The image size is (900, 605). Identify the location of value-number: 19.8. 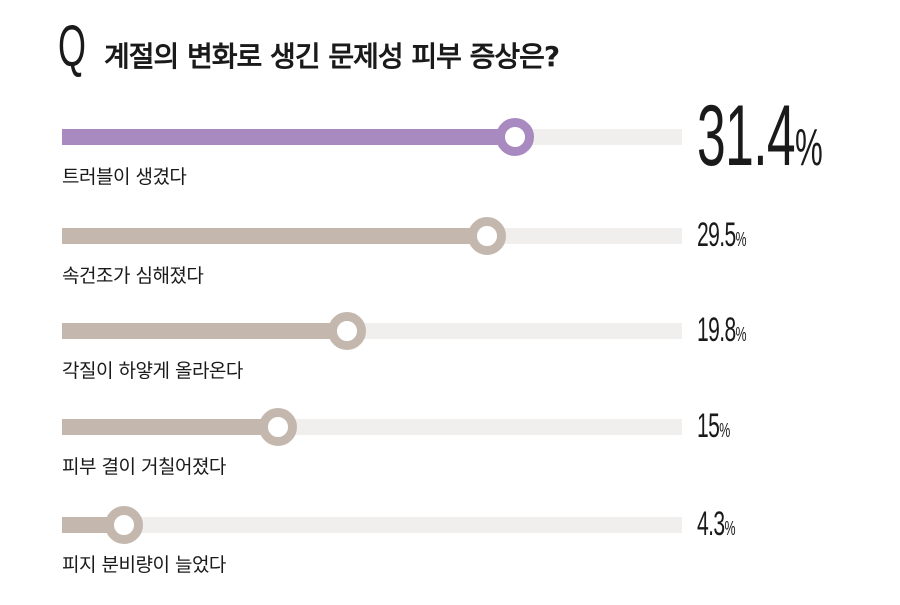
(716, 330).